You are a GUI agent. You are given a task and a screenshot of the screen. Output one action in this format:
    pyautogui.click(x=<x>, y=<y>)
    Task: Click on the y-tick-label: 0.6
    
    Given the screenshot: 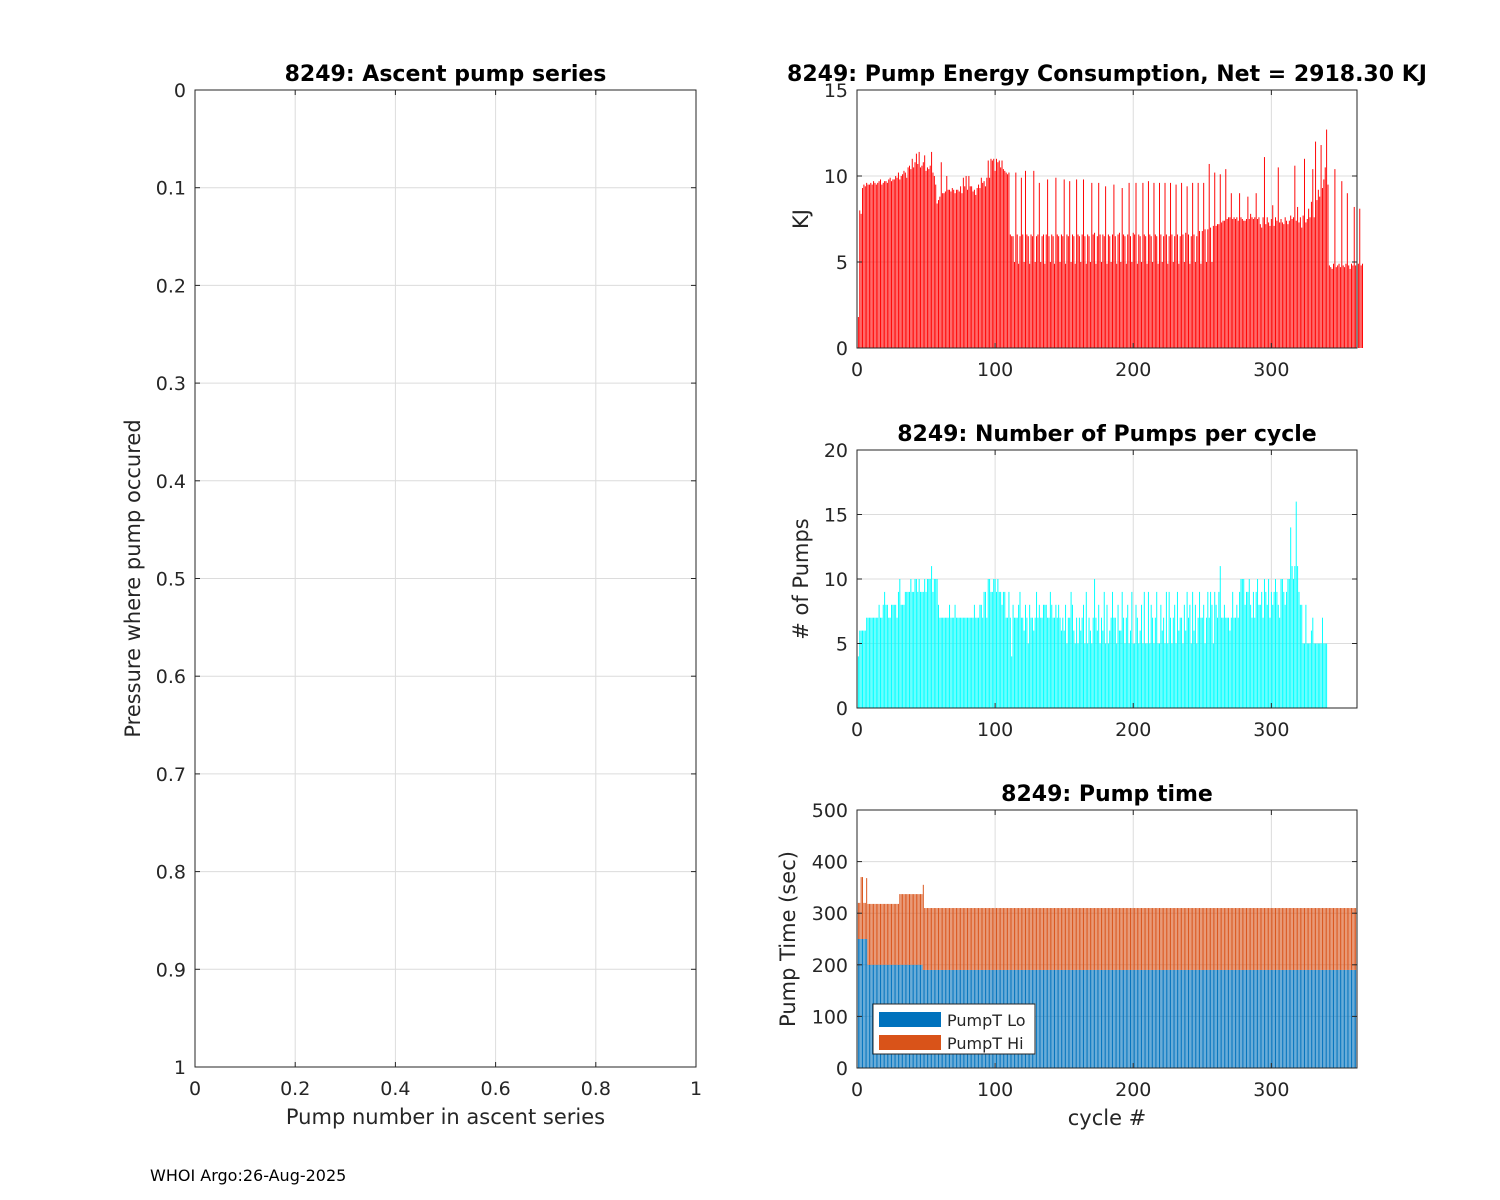 What is the action you would take?
    pyautogui.click(x=171, y=677)
    